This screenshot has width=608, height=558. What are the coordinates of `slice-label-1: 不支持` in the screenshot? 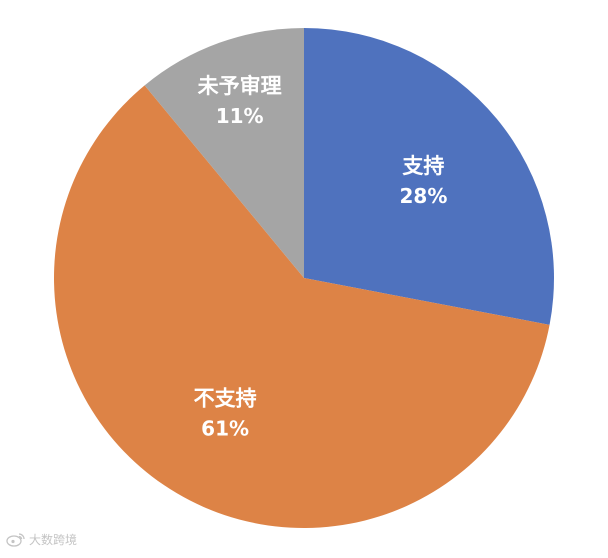 It's located at (225, 398).